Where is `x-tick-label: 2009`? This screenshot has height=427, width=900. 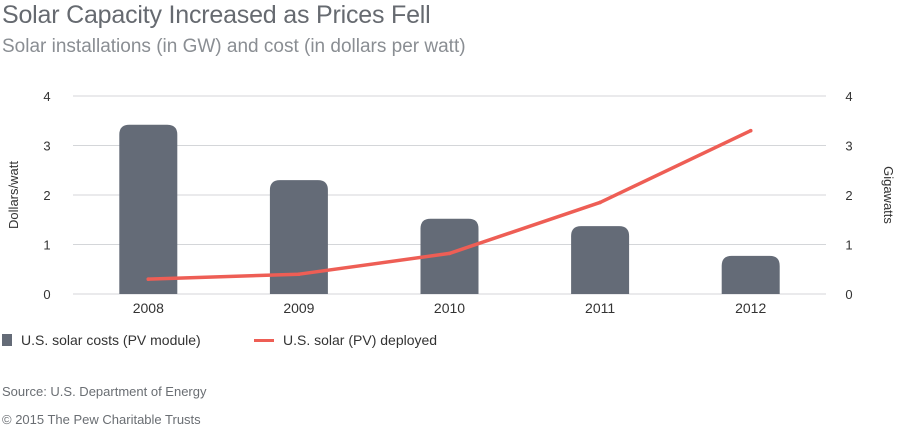 x-tick-label: 2009 is located at coordinates (298, 308).